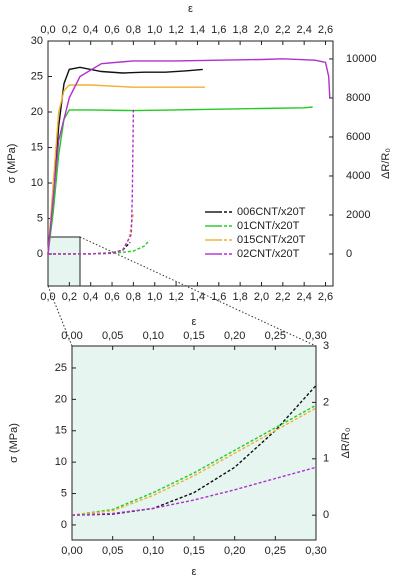 The width and height of the screenshot is (400, 587). What do you see at coordinates (261, 297) in the screenshot?
I see `x-tick-label: 2,0` at bounding box center [261, 297].